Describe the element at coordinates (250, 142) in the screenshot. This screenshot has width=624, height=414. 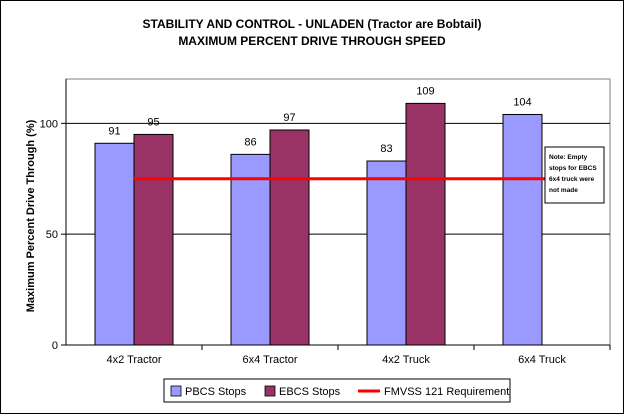
I see `data-label: 86` at that location.